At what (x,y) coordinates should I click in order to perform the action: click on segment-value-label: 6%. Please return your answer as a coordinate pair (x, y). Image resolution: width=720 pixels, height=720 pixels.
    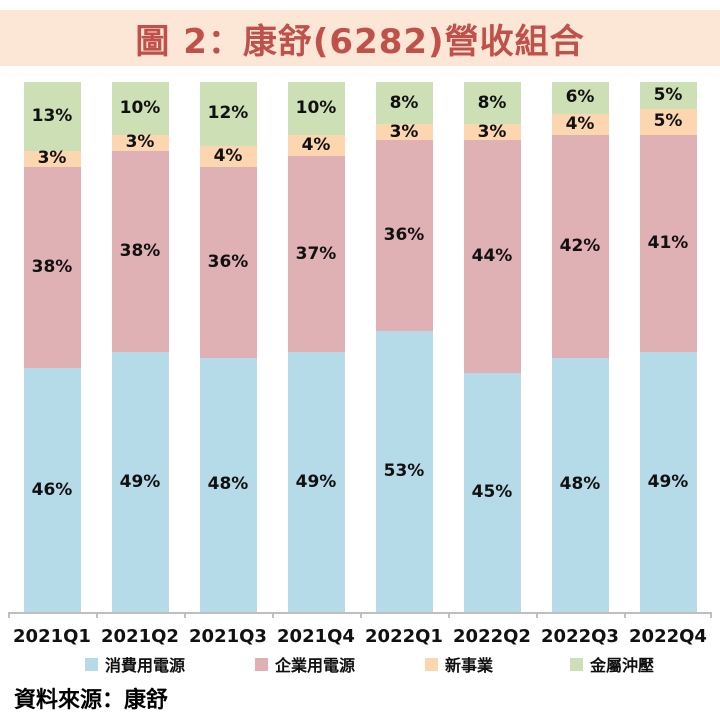
    Looking at the image, I should click on (580, 97).